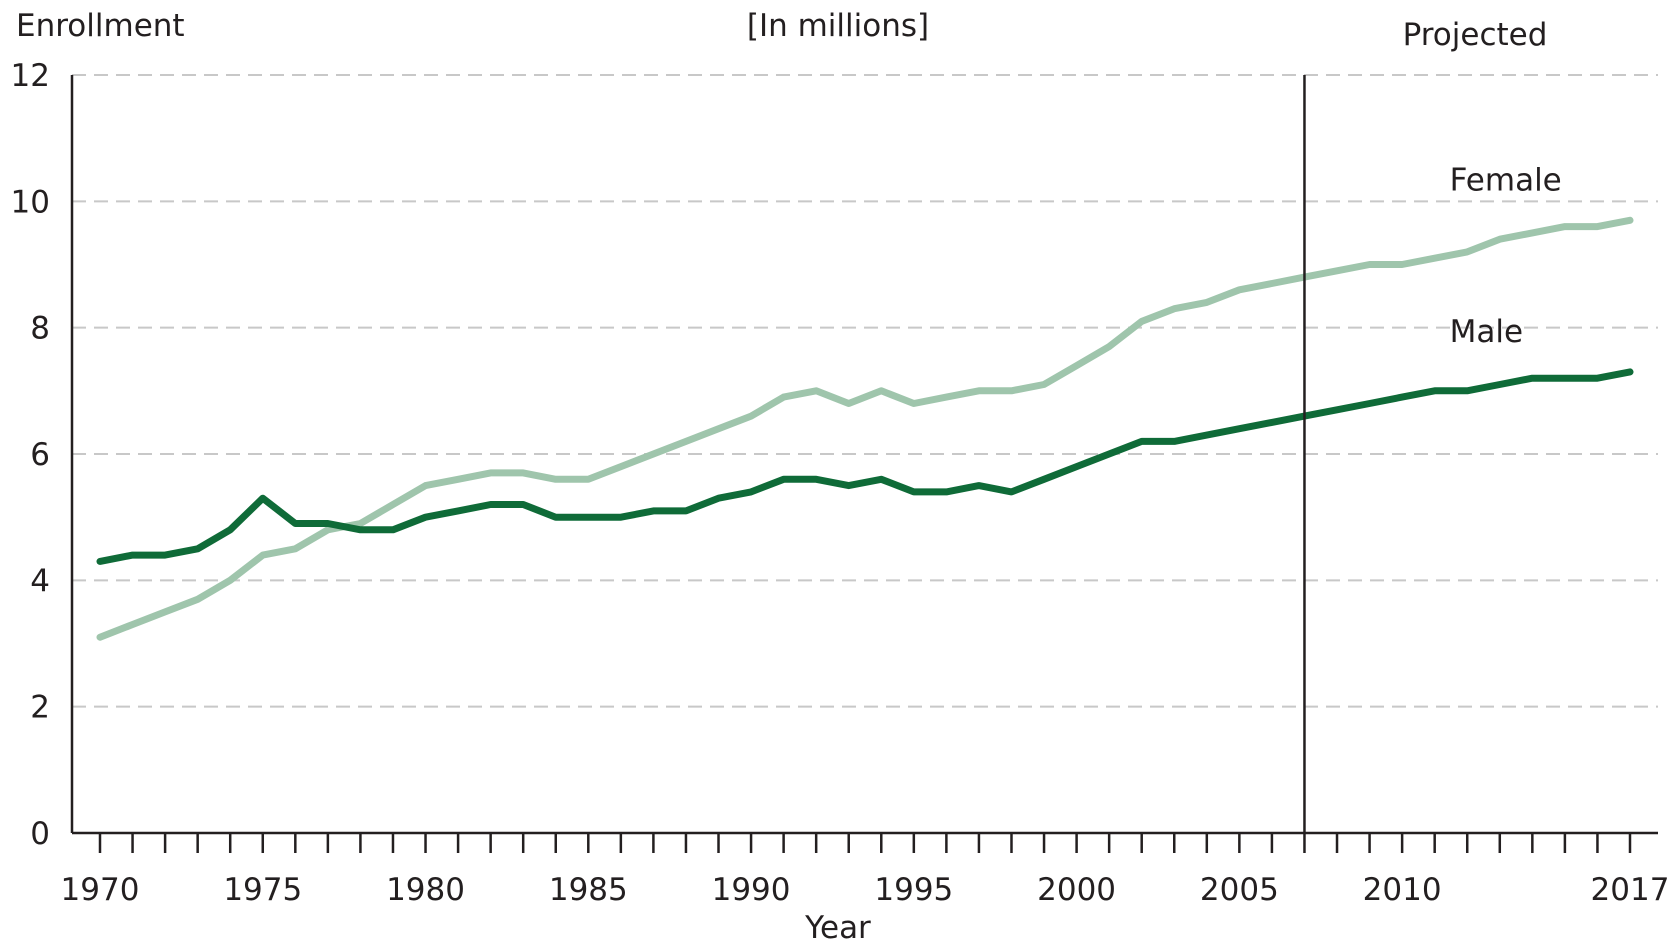 The height and width of the screenshot is (947, 1676). Describe the element at coordinates (837, 928) in the screenshot. I see `x-axis-title: Year` at that location.